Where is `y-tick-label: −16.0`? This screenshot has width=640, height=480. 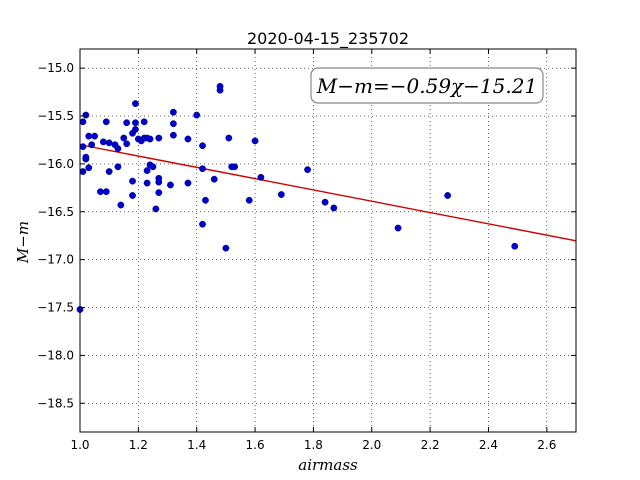 y-tick-label: −16.0 is located at coordinates (55, 164).